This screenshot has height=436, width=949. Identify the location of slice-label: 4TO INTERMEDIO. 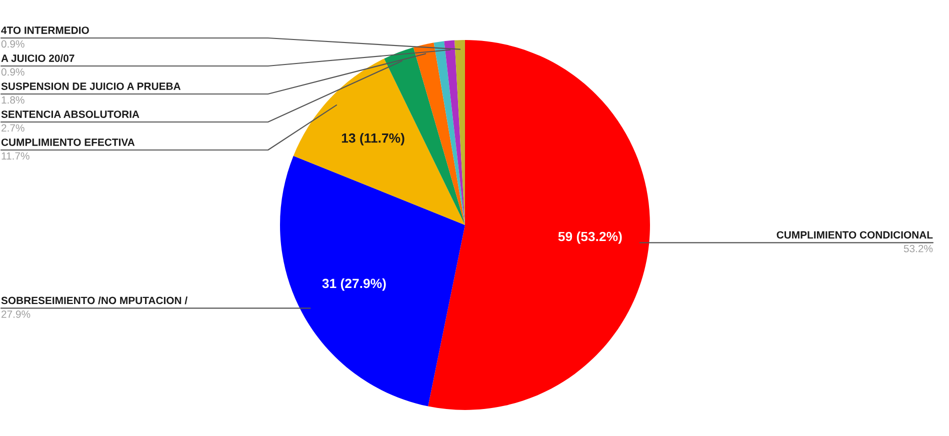
(45, 30).